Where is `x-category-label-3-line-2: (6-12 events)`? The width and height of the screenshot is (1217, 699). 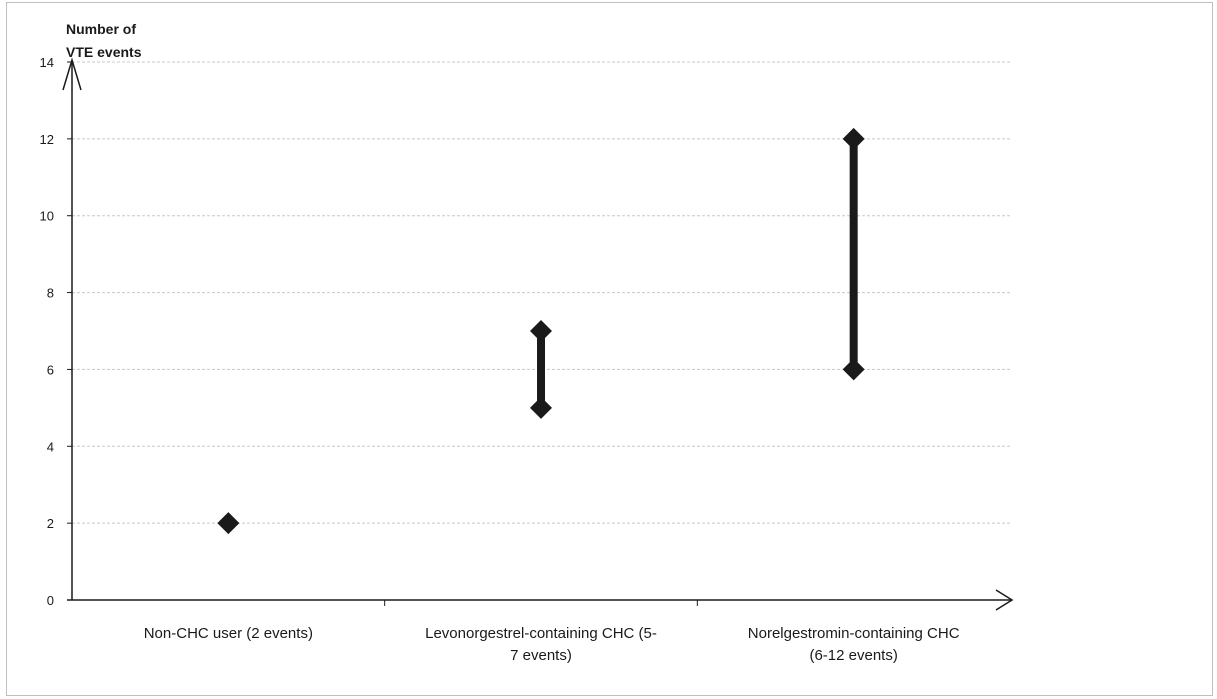
x-category-label-3-line-2: (6-12 events) is located at coordinates (853, 655).